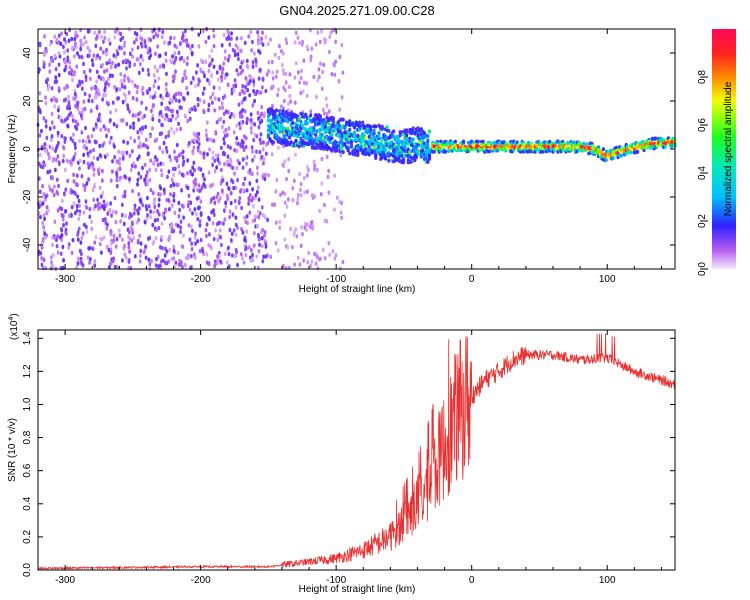 The width and height of the screenshot is (750, 600). Describe the element at coordinates (27, 570) in the screenshot. I see `y-tick-label: 0.0` at that location.